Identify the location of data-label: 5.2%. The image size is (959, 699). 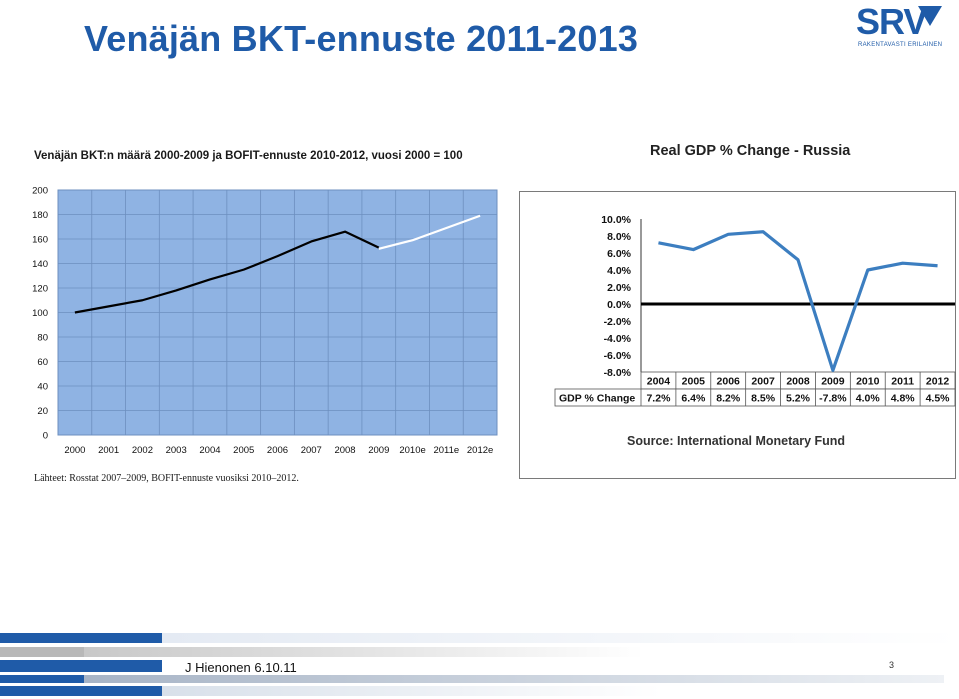
(798, 399).